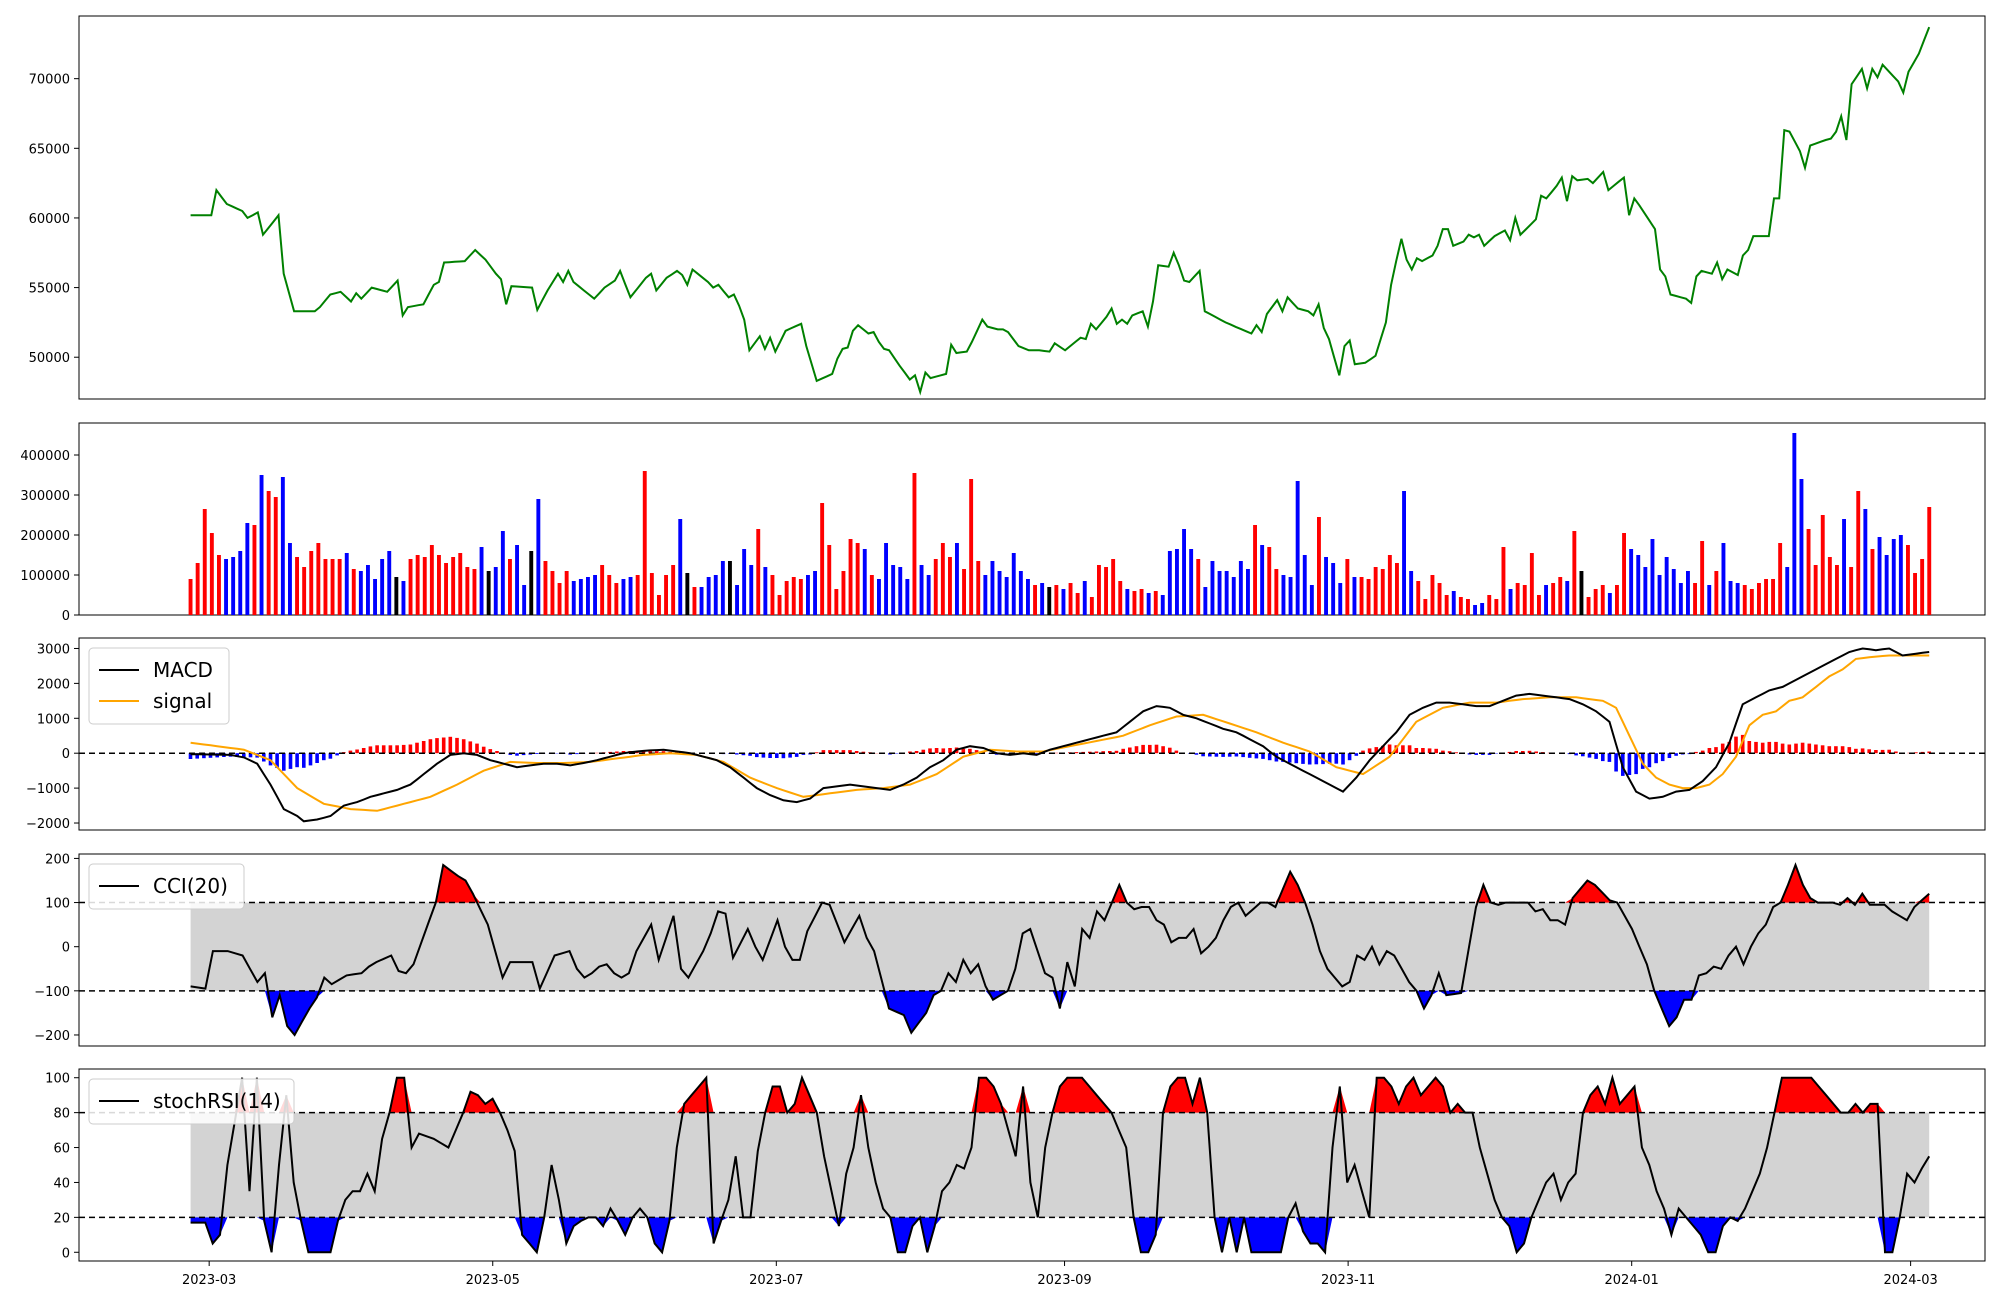 This screenshot has height=1300, width=2000. Describe the element at coordinates (493, 1280) in the screenshot. I see `x-tick-label: 2023-05` at that location.